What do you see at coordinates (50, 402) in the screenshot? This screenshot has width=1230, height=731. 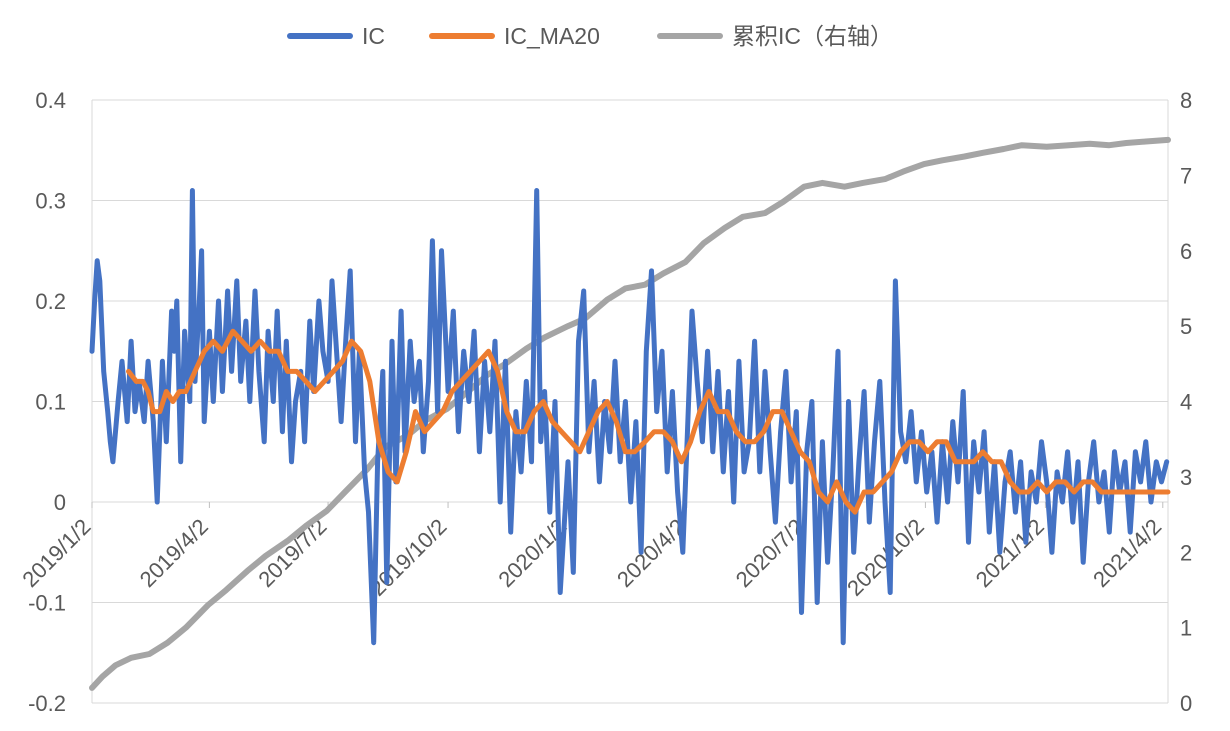 I see `y-left-tick-label: 0.1` at bounding box center [50, 402].